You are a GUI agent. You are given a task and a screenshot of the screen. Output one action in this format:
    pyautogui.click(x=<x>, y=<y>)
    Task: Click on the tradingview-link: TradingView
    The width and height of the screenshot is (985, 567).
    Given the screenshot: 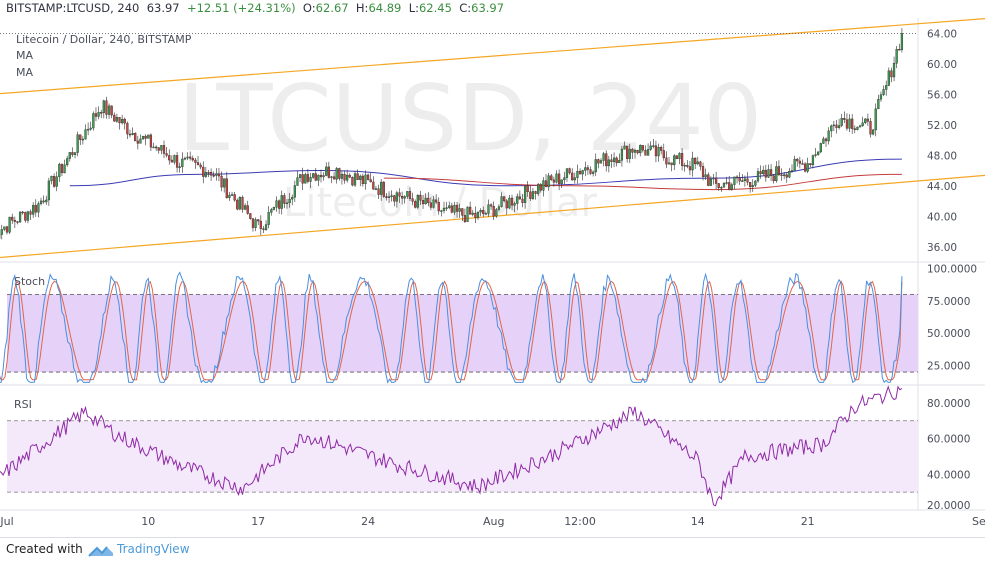 What is the action you would take?
    pyautogui.click(x=153, y=549)
    